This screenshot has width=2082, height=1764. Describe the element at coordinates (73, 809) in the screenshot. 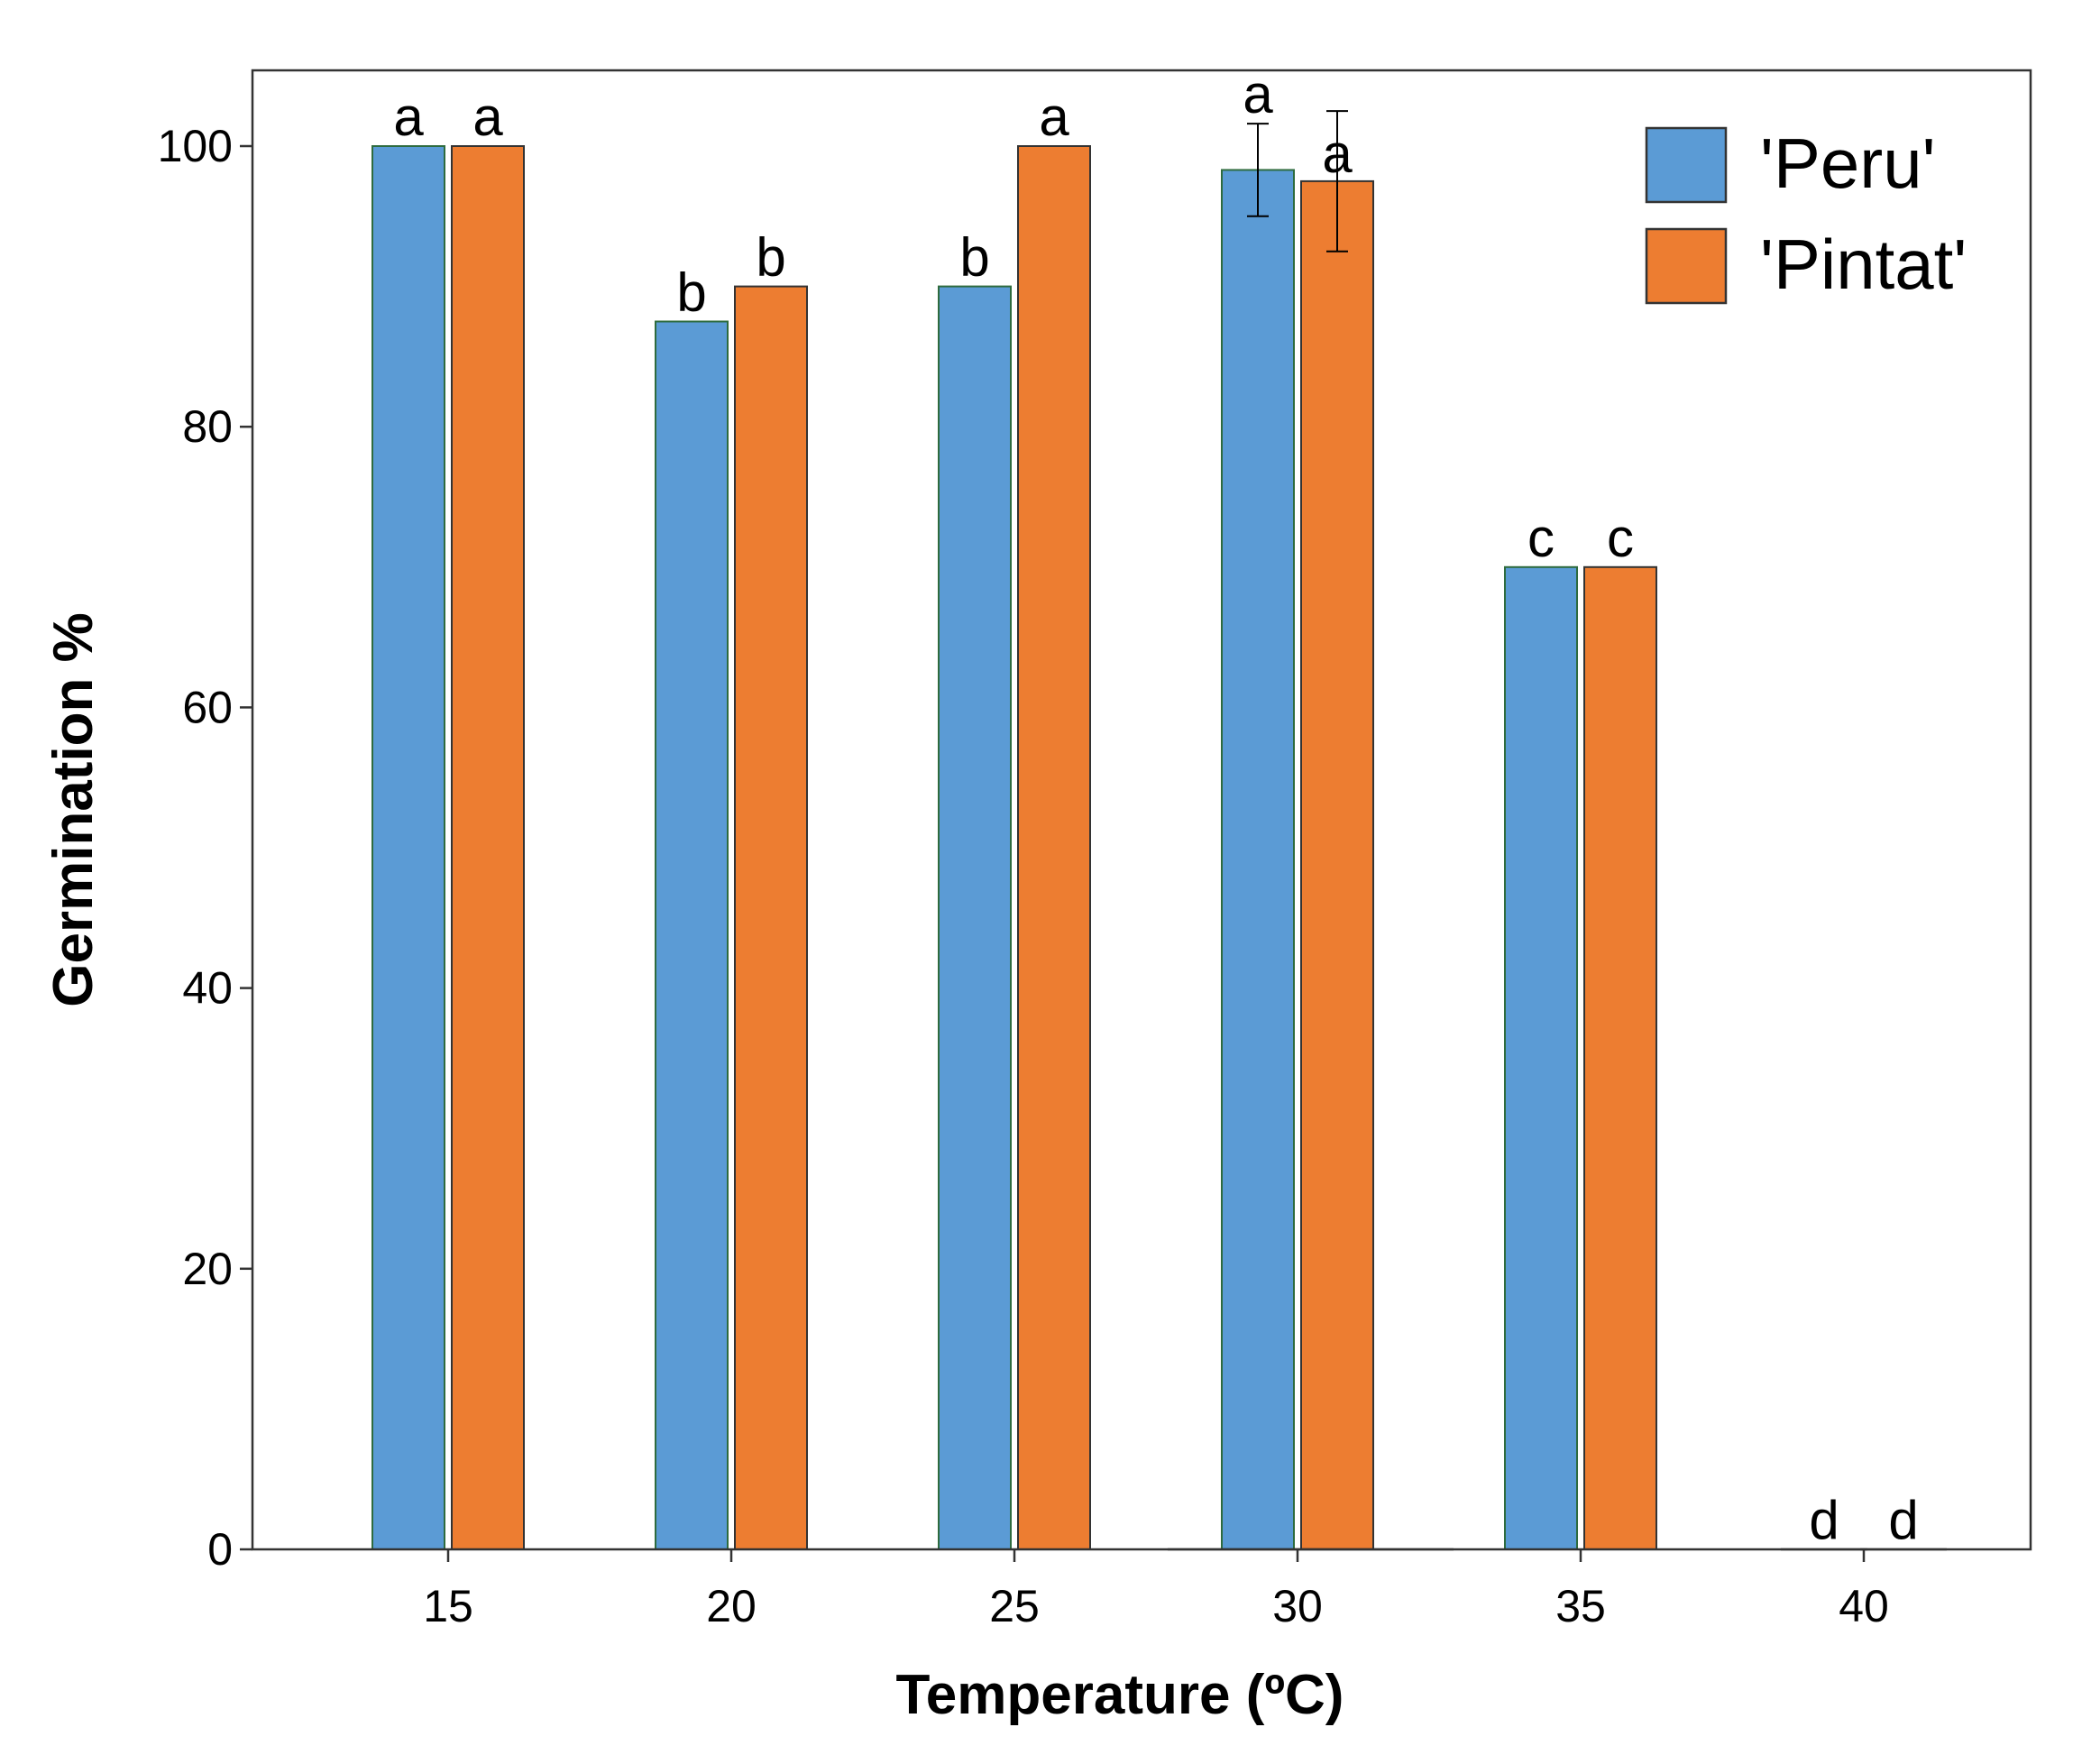

I see `y-axis-title: Germination %` at that location.